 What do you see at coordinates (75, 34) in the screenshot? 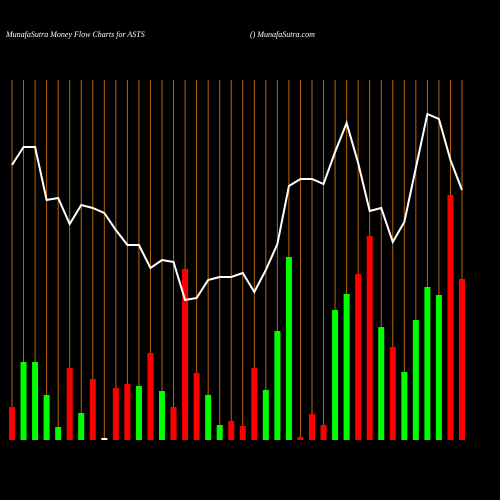
I see `chart-title: MunafaSutra Money Flow Charts for ASTS` at bounding box center [75, 34].